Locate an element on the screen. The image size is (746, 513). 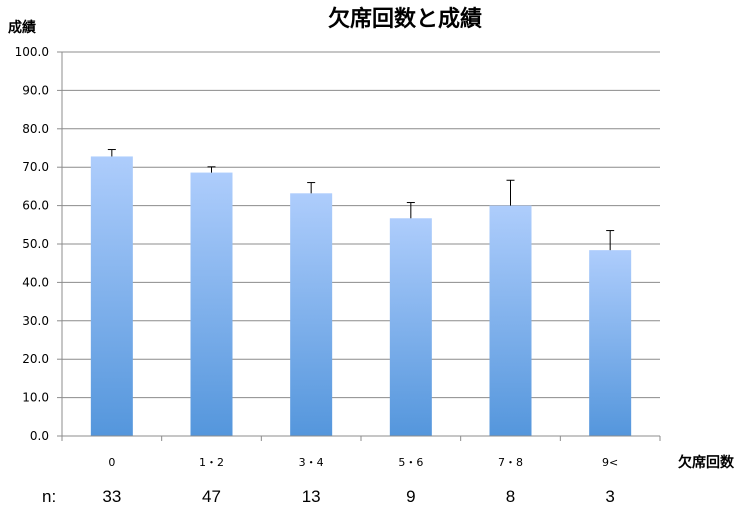
y-tick-label: 20.0 is located at coordinates (35, 359).